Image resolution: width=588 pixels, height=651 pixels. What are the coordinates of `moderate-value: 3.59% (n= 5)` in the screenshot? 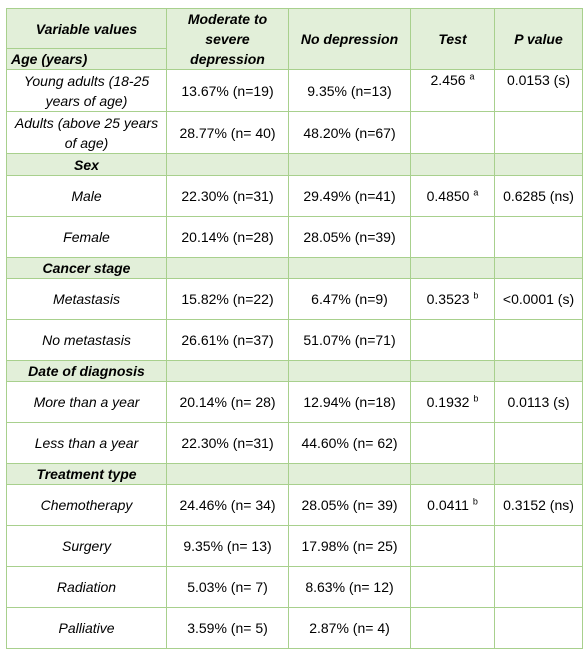 It's located at (227, 628).